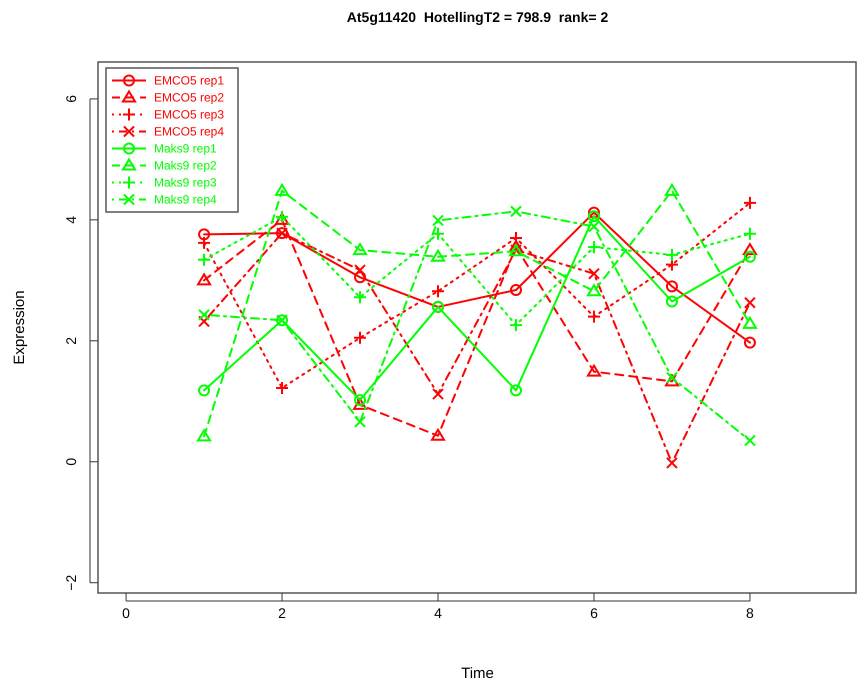 Image resolution: width=857 pixels, height=686 pixels. What do you see at coordinates (71, 582) in the screenshot?
I see `y-tick-label: −2` at bounding box center [71, 582].